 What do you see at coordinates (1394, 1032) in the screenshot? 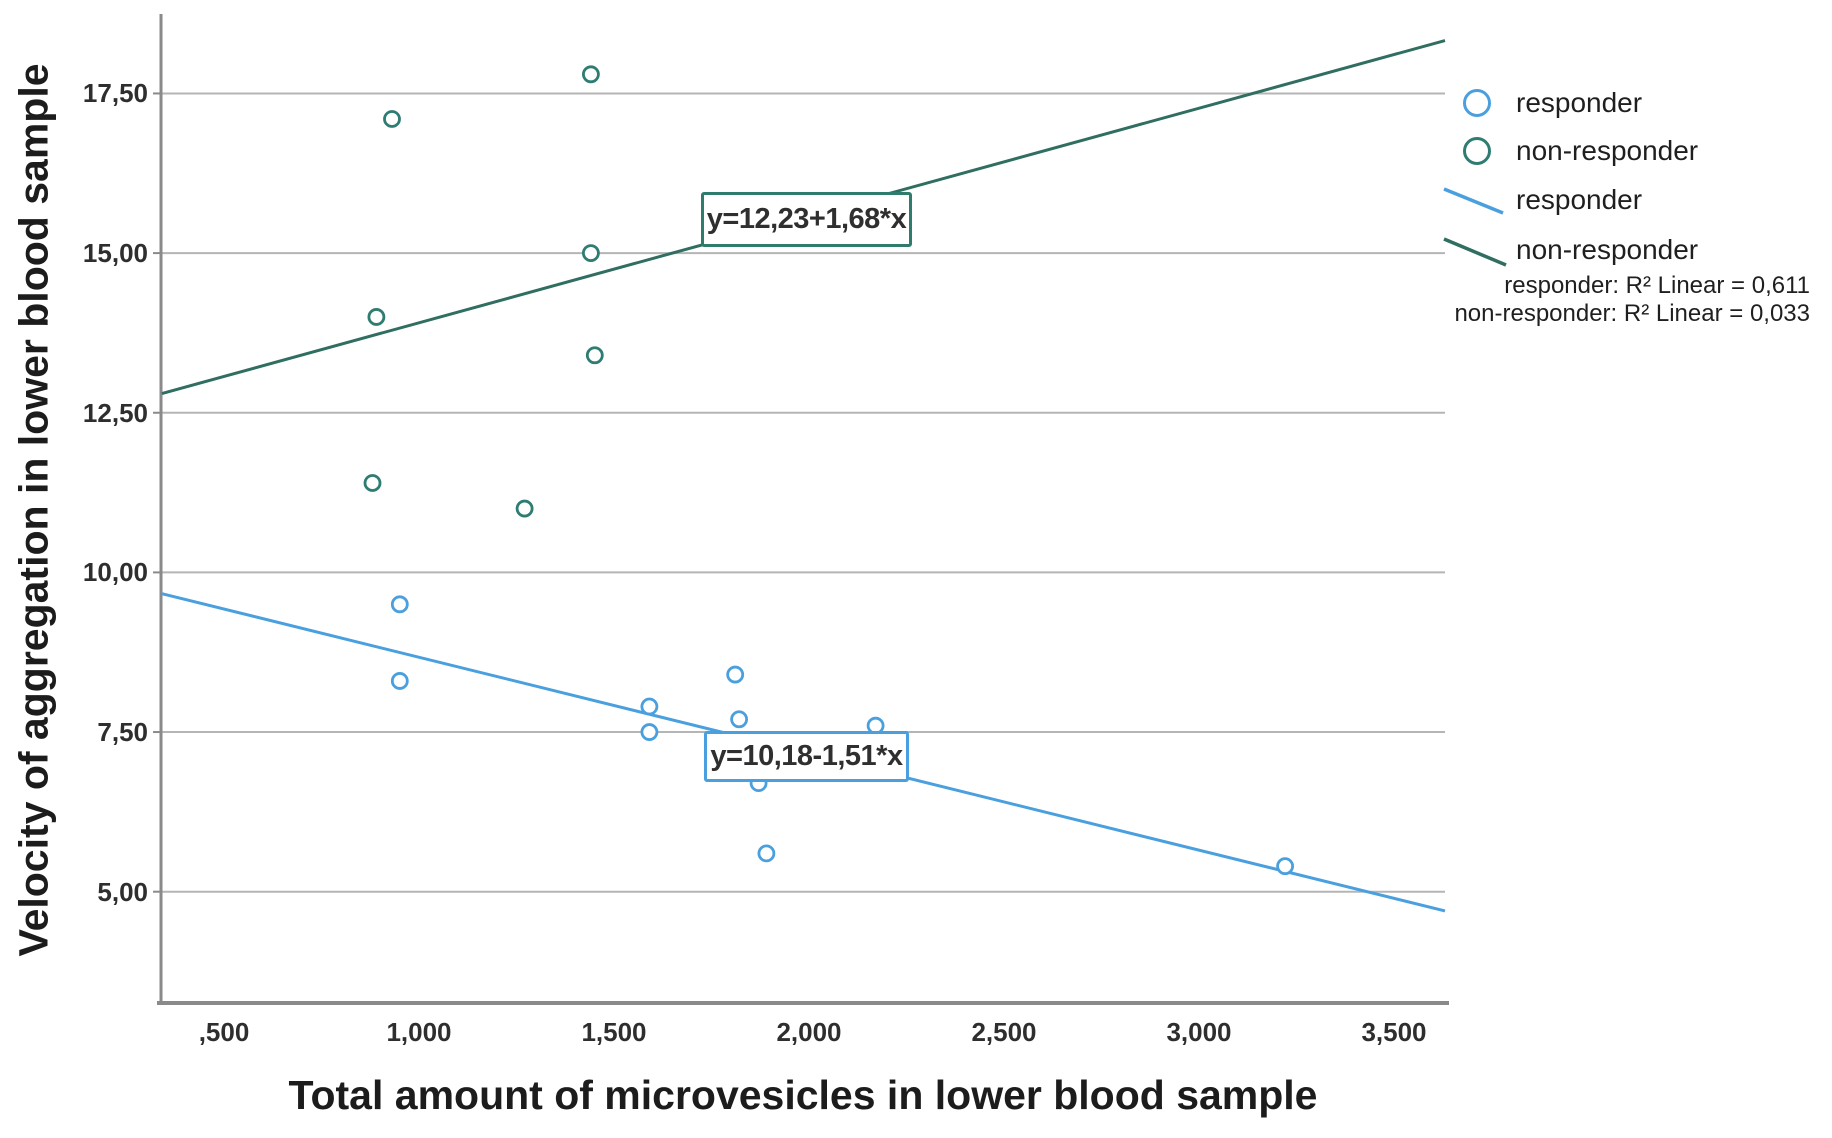
I see `x-tick-label: 3,500` at bounding box center [1394, 1032].